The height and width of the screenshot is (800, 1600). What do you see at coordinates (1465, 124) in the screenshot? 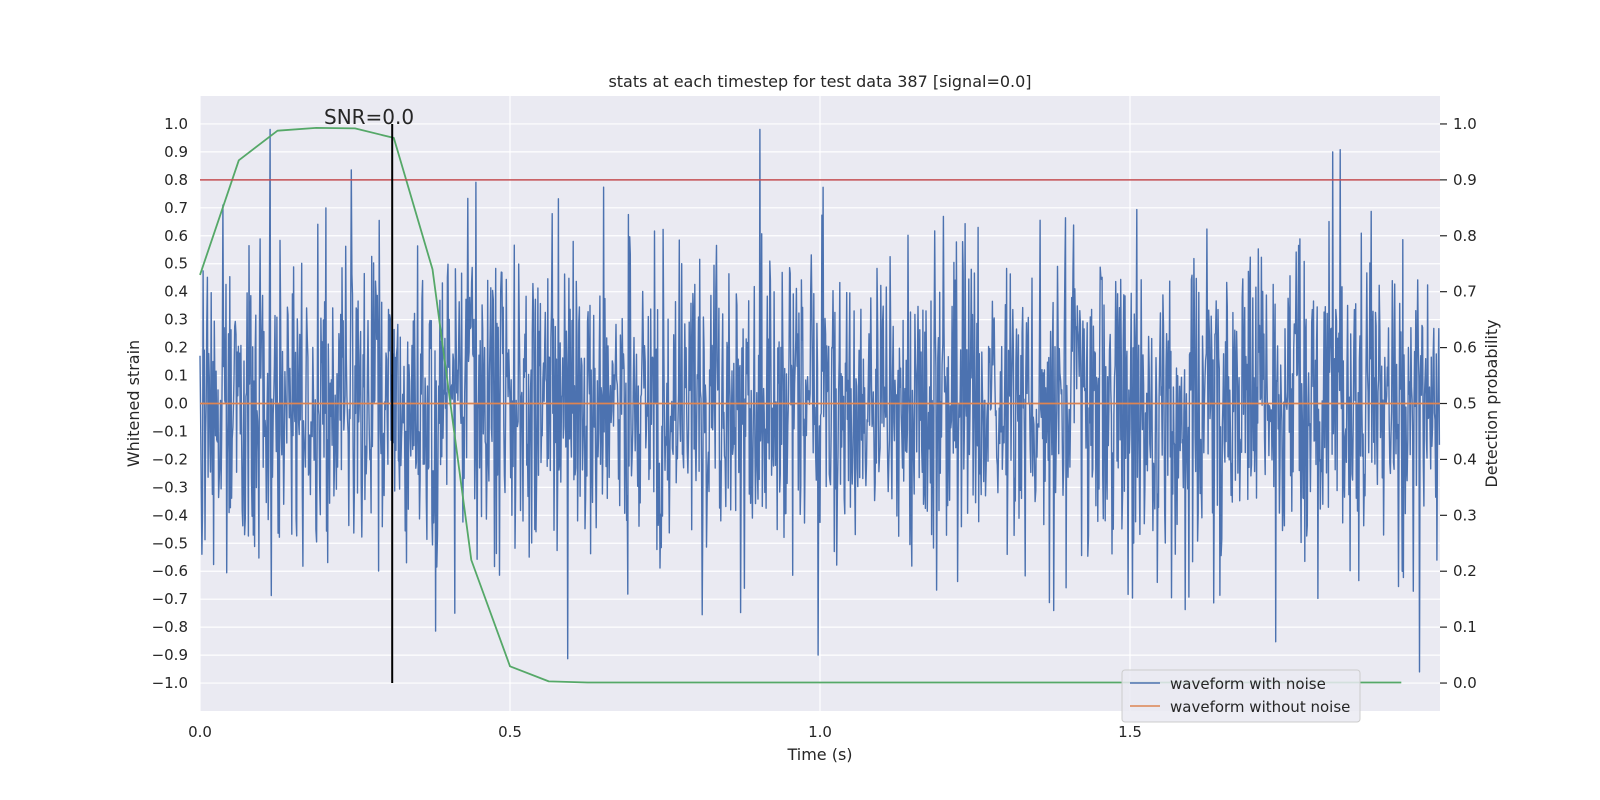
I see `y-right-tick-label: 1.0` at bounding box center [1465, 124].